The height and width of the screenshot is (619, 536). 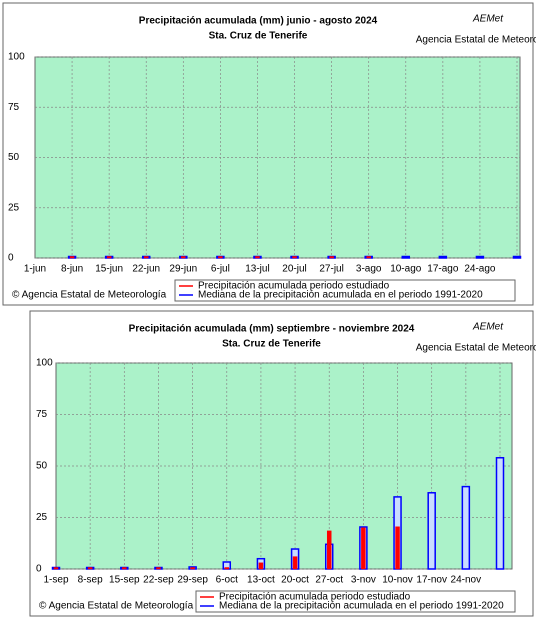 What do you see at coordinates (109, 269) in the screenshot?
I see `x-tick-label: 15-jun` at bounding box center [109, 269].